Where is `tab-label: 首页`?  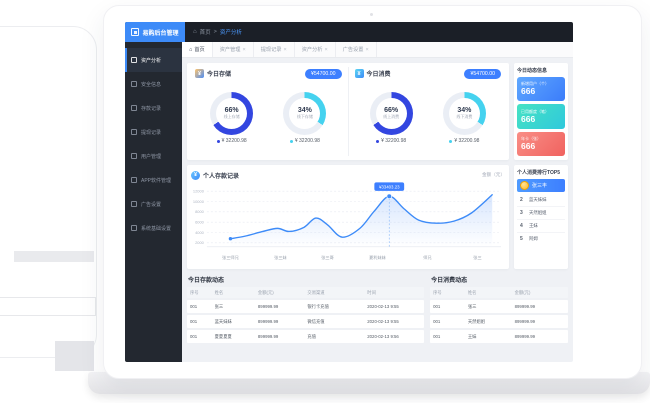 tab-label: 首页 is located at coordinates (199, 50).